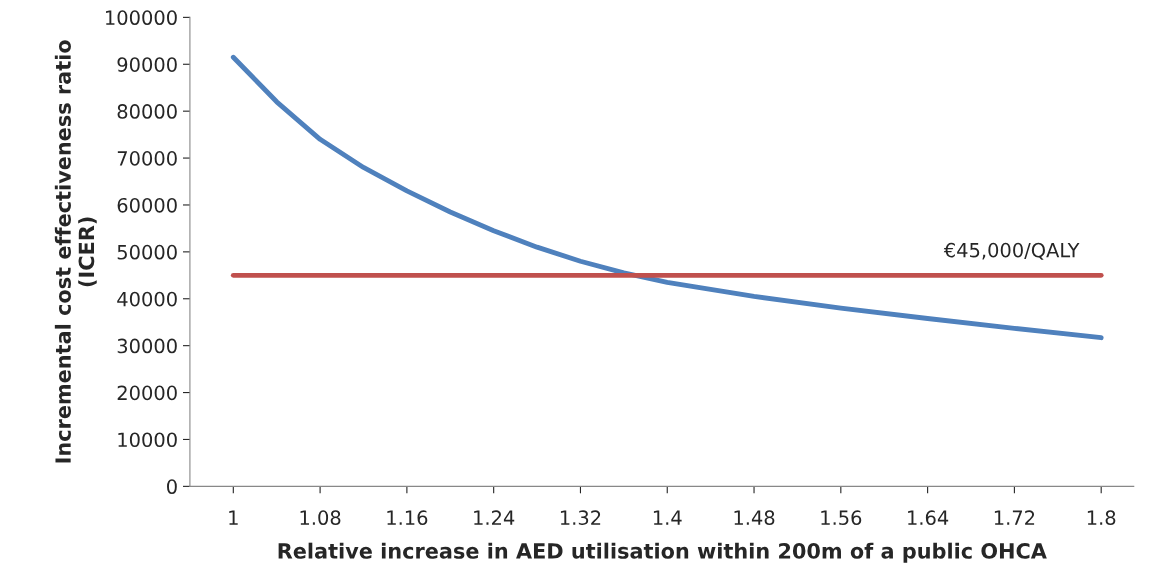 The height and width of the screenshot is (579, 1151). Describe the element at coordinates (1011, 251) in the screenshot. I see `ref-line-label: €45,000/QALY` at that location.